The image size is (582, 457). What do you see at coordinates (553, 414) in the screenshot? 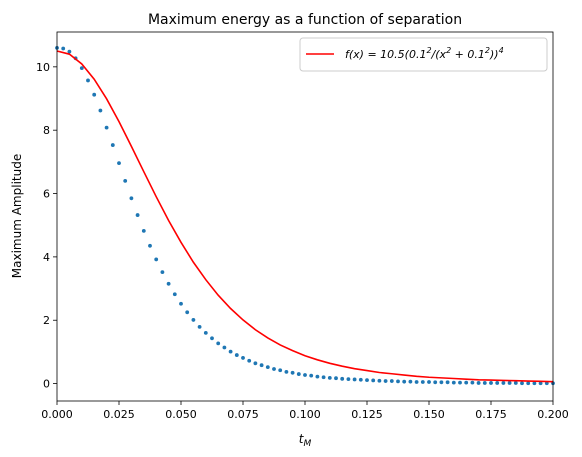
I see `x-tick-label: 0.200` at bounding box center [553, 414].